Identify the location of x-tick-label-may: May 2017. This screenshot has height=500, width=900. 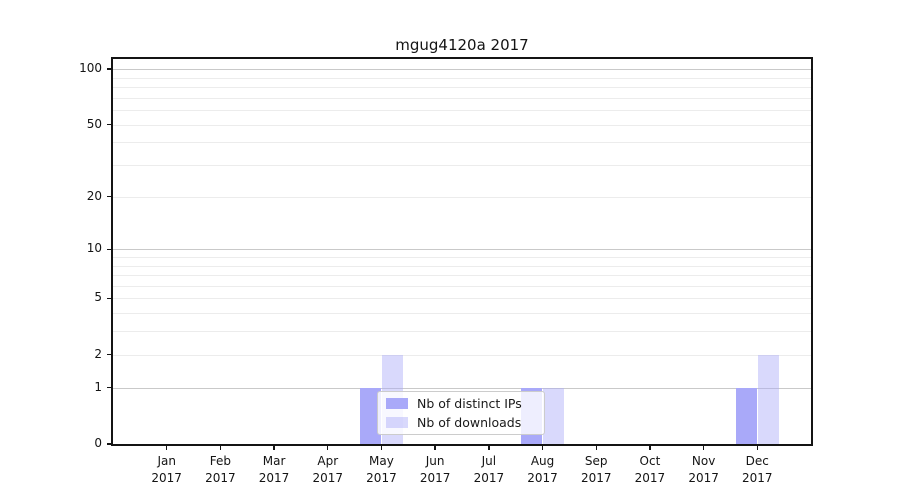
(381, 469).